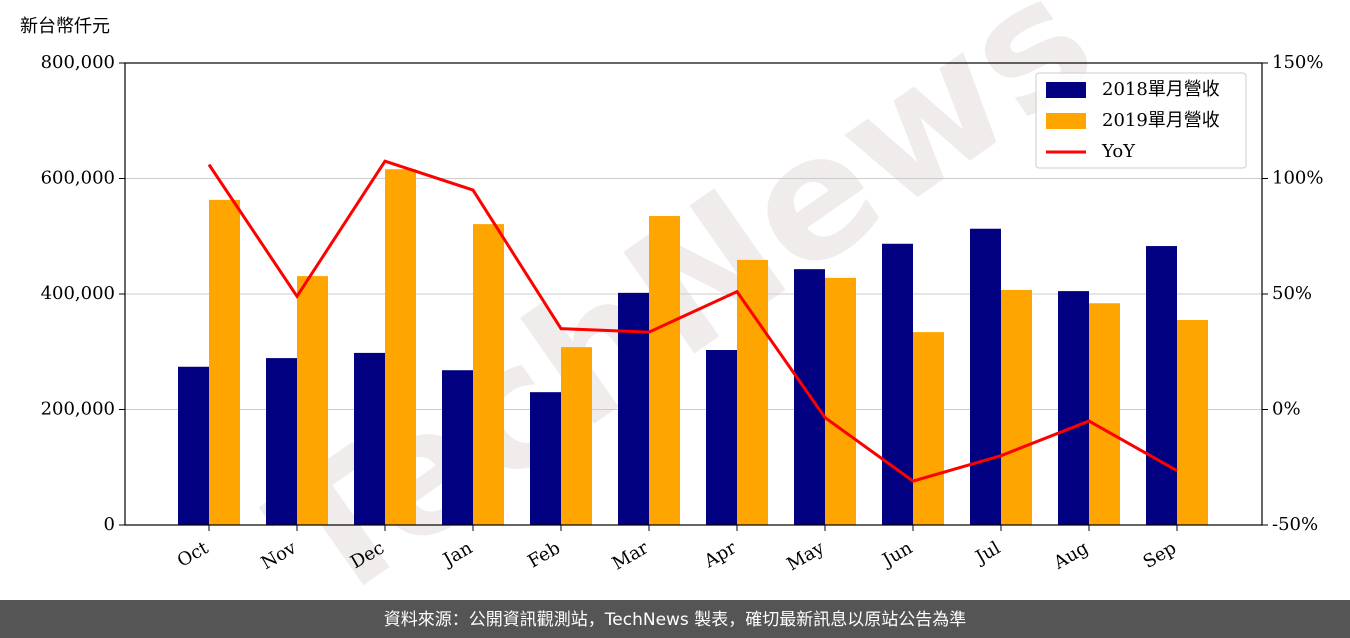 The width and height of the screenshot is (1350, 638). What do you see at coordinates (1297, 62) in the screenshot?
I see `y2-tick-label: 150%` at bounding box center [1297, 62].